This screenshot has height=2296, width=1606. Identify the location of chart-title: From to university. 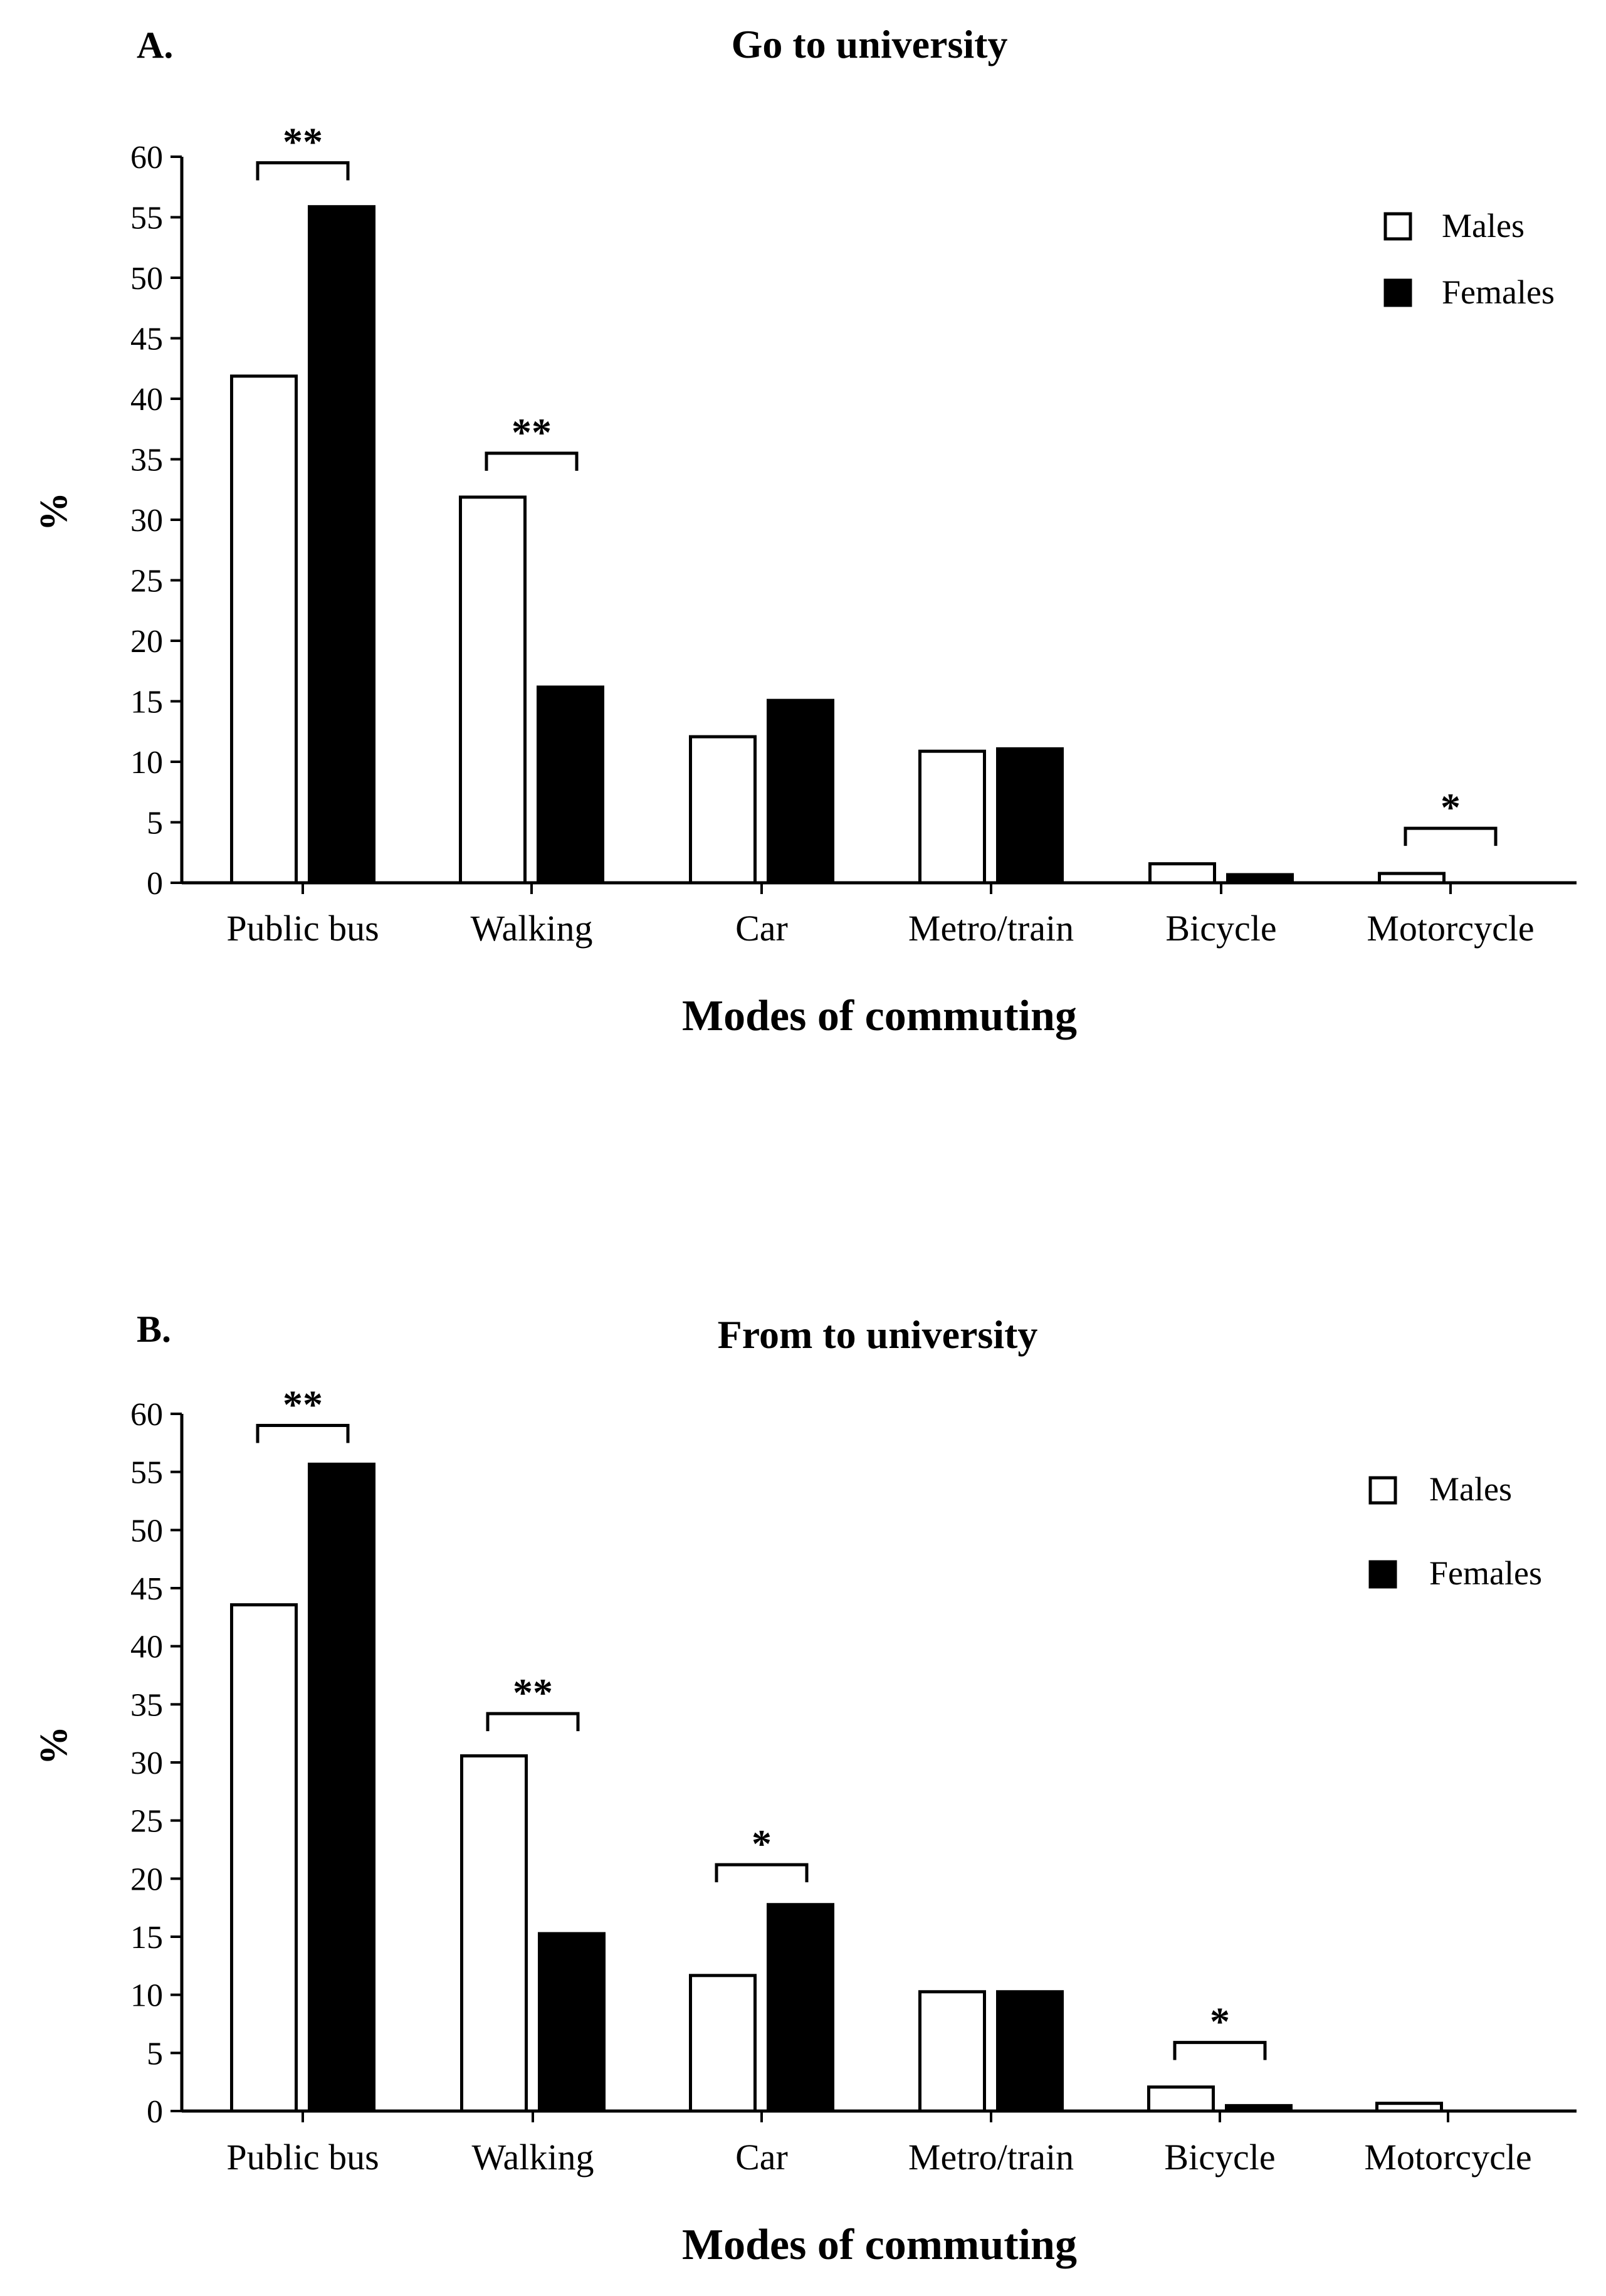
(878, 1334).